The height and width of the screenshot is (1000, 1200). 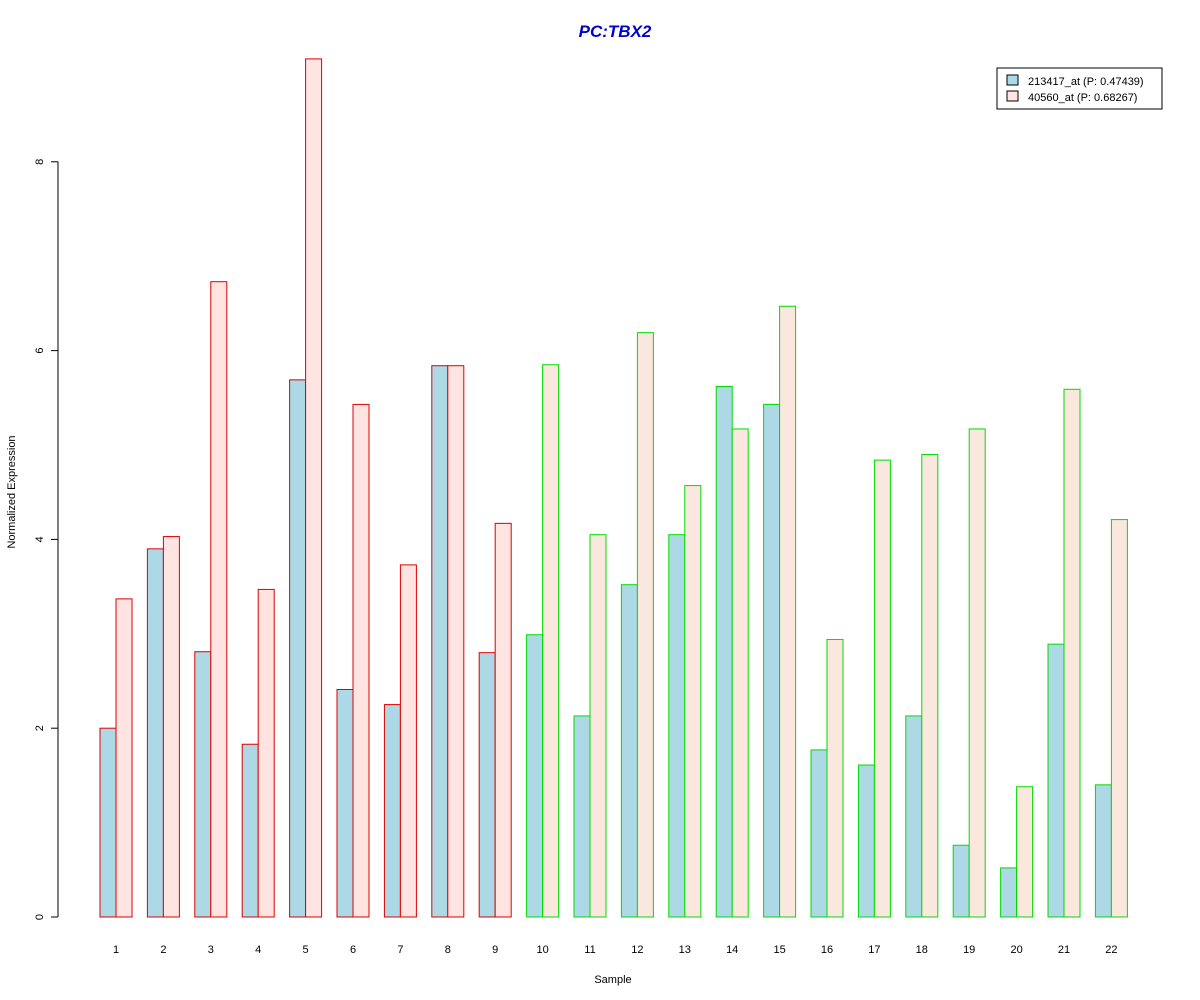 I want to click on x-tick-label-20: 20, so click(x=1016, y=950).